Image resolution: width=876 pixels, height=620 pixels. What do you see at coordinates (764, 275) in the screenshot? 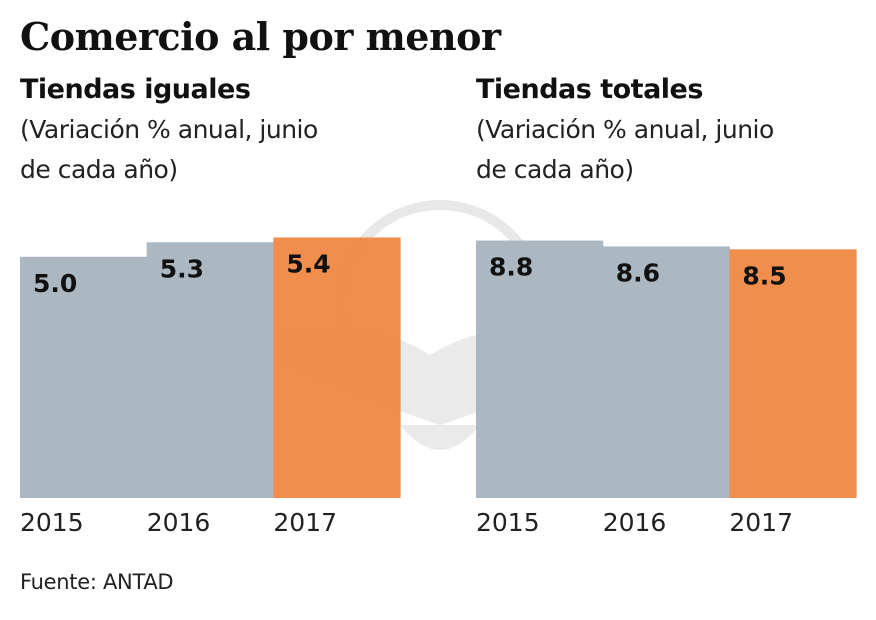
I see `data-label-2017: 8.5` at bounding box center [764, 275].